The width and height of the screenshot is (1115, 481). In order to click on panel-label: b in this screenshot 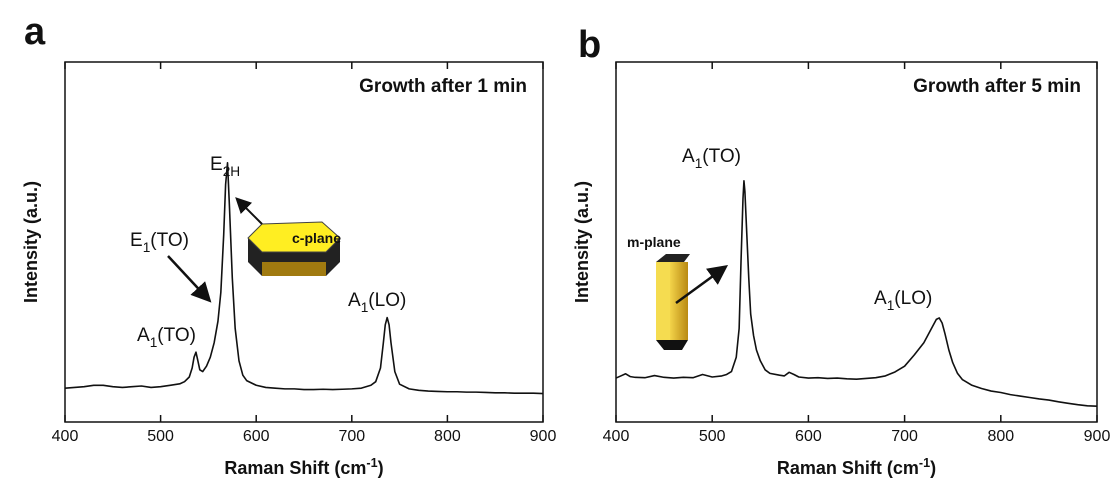, I will do `click(589, 45)`.